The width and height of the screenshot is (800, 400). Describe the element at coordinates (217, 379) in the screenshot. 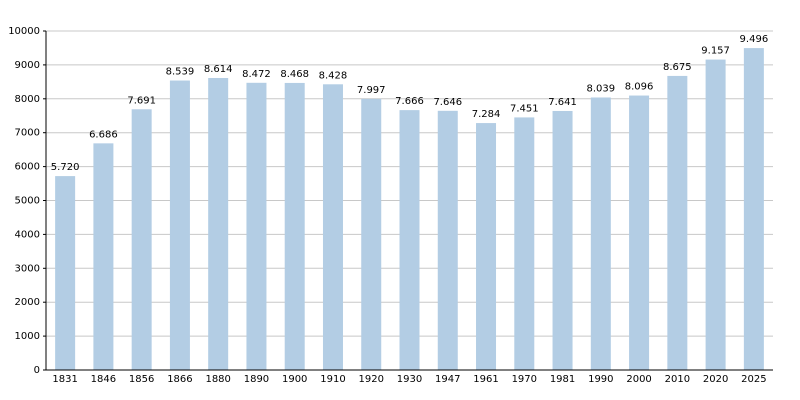

I see `x-tick-label: 1880` at that location.